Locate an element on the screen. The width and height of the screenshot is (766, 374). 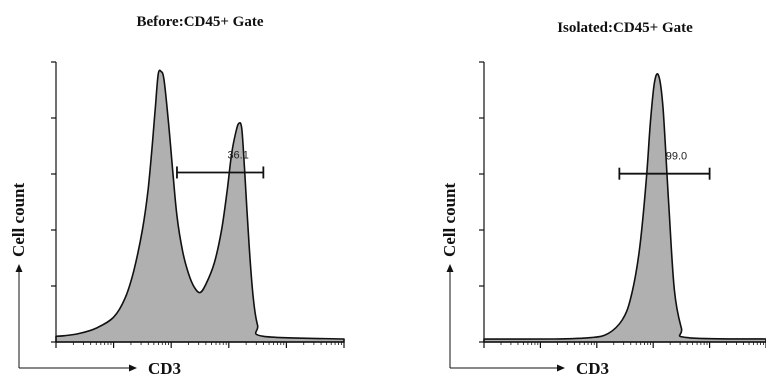
gate: 36.1 is located at coordinates (220, 164).